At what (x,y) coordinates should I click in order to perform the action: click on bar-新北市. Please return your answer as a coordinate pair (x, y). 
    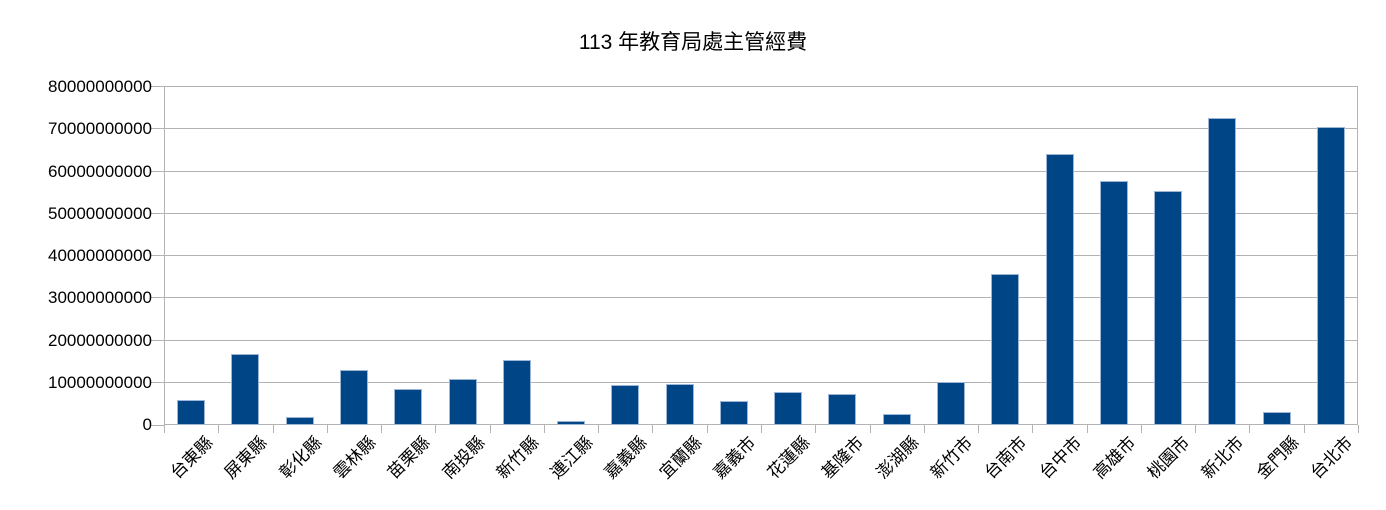
    Looking at the image, I should click on (1222, 271).